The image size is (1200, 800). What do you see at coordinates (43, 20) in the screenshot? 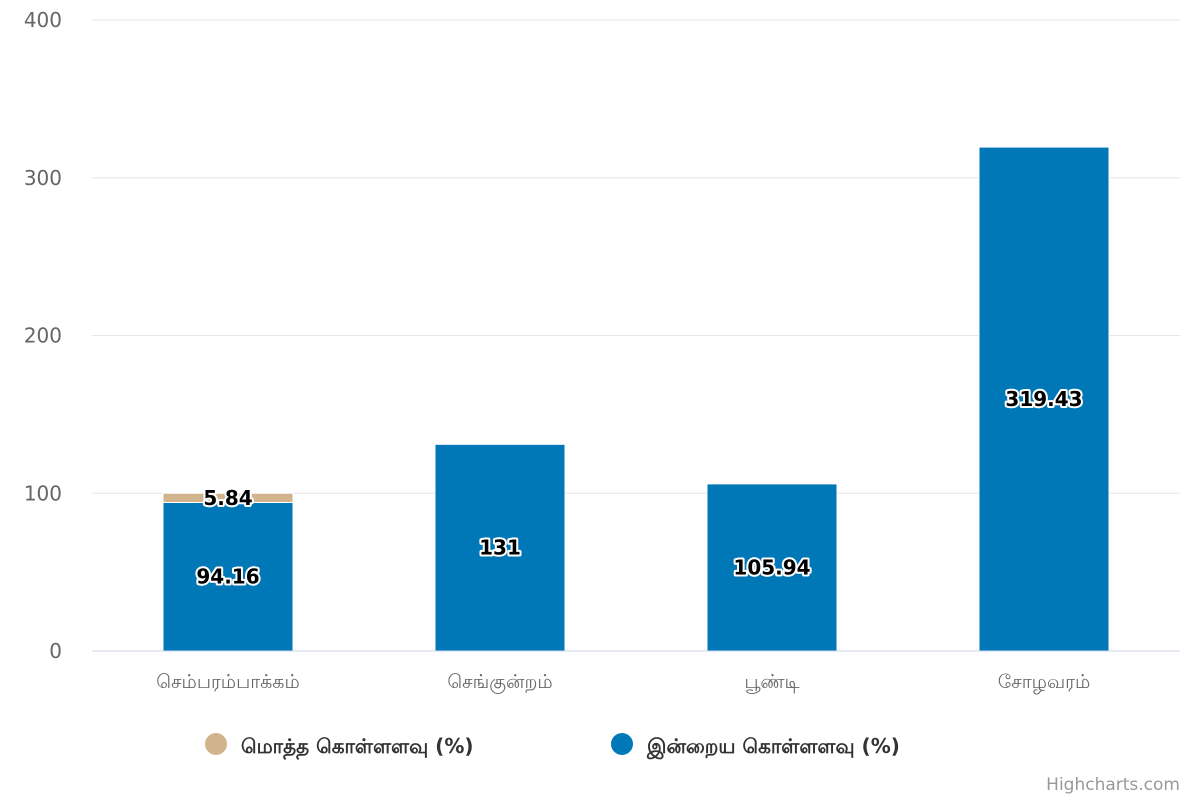
I see `y-tick-label: 400` at bounding box center [43, 20].